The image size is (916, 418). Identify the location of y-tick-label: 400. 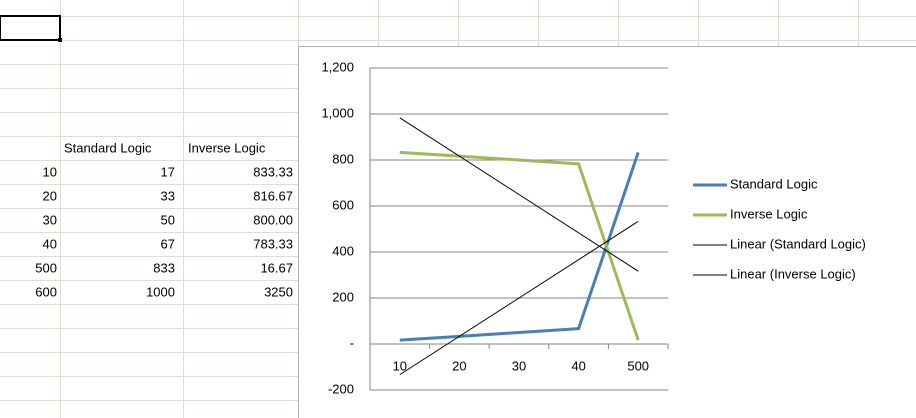
(343, 250).